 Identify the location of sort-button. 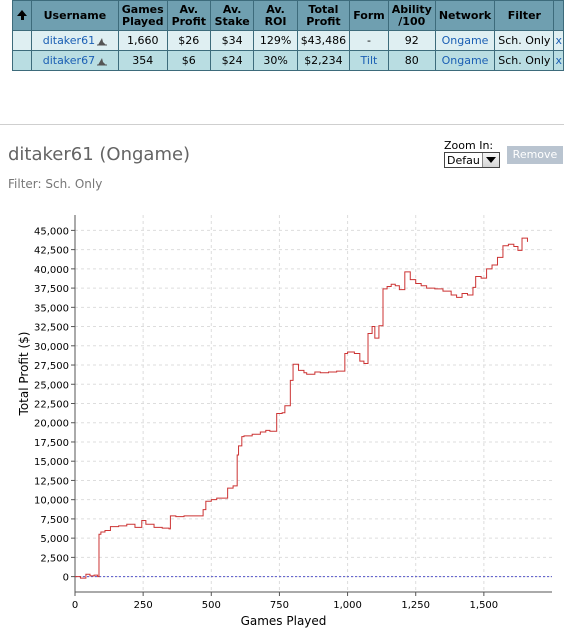
(22, 15).